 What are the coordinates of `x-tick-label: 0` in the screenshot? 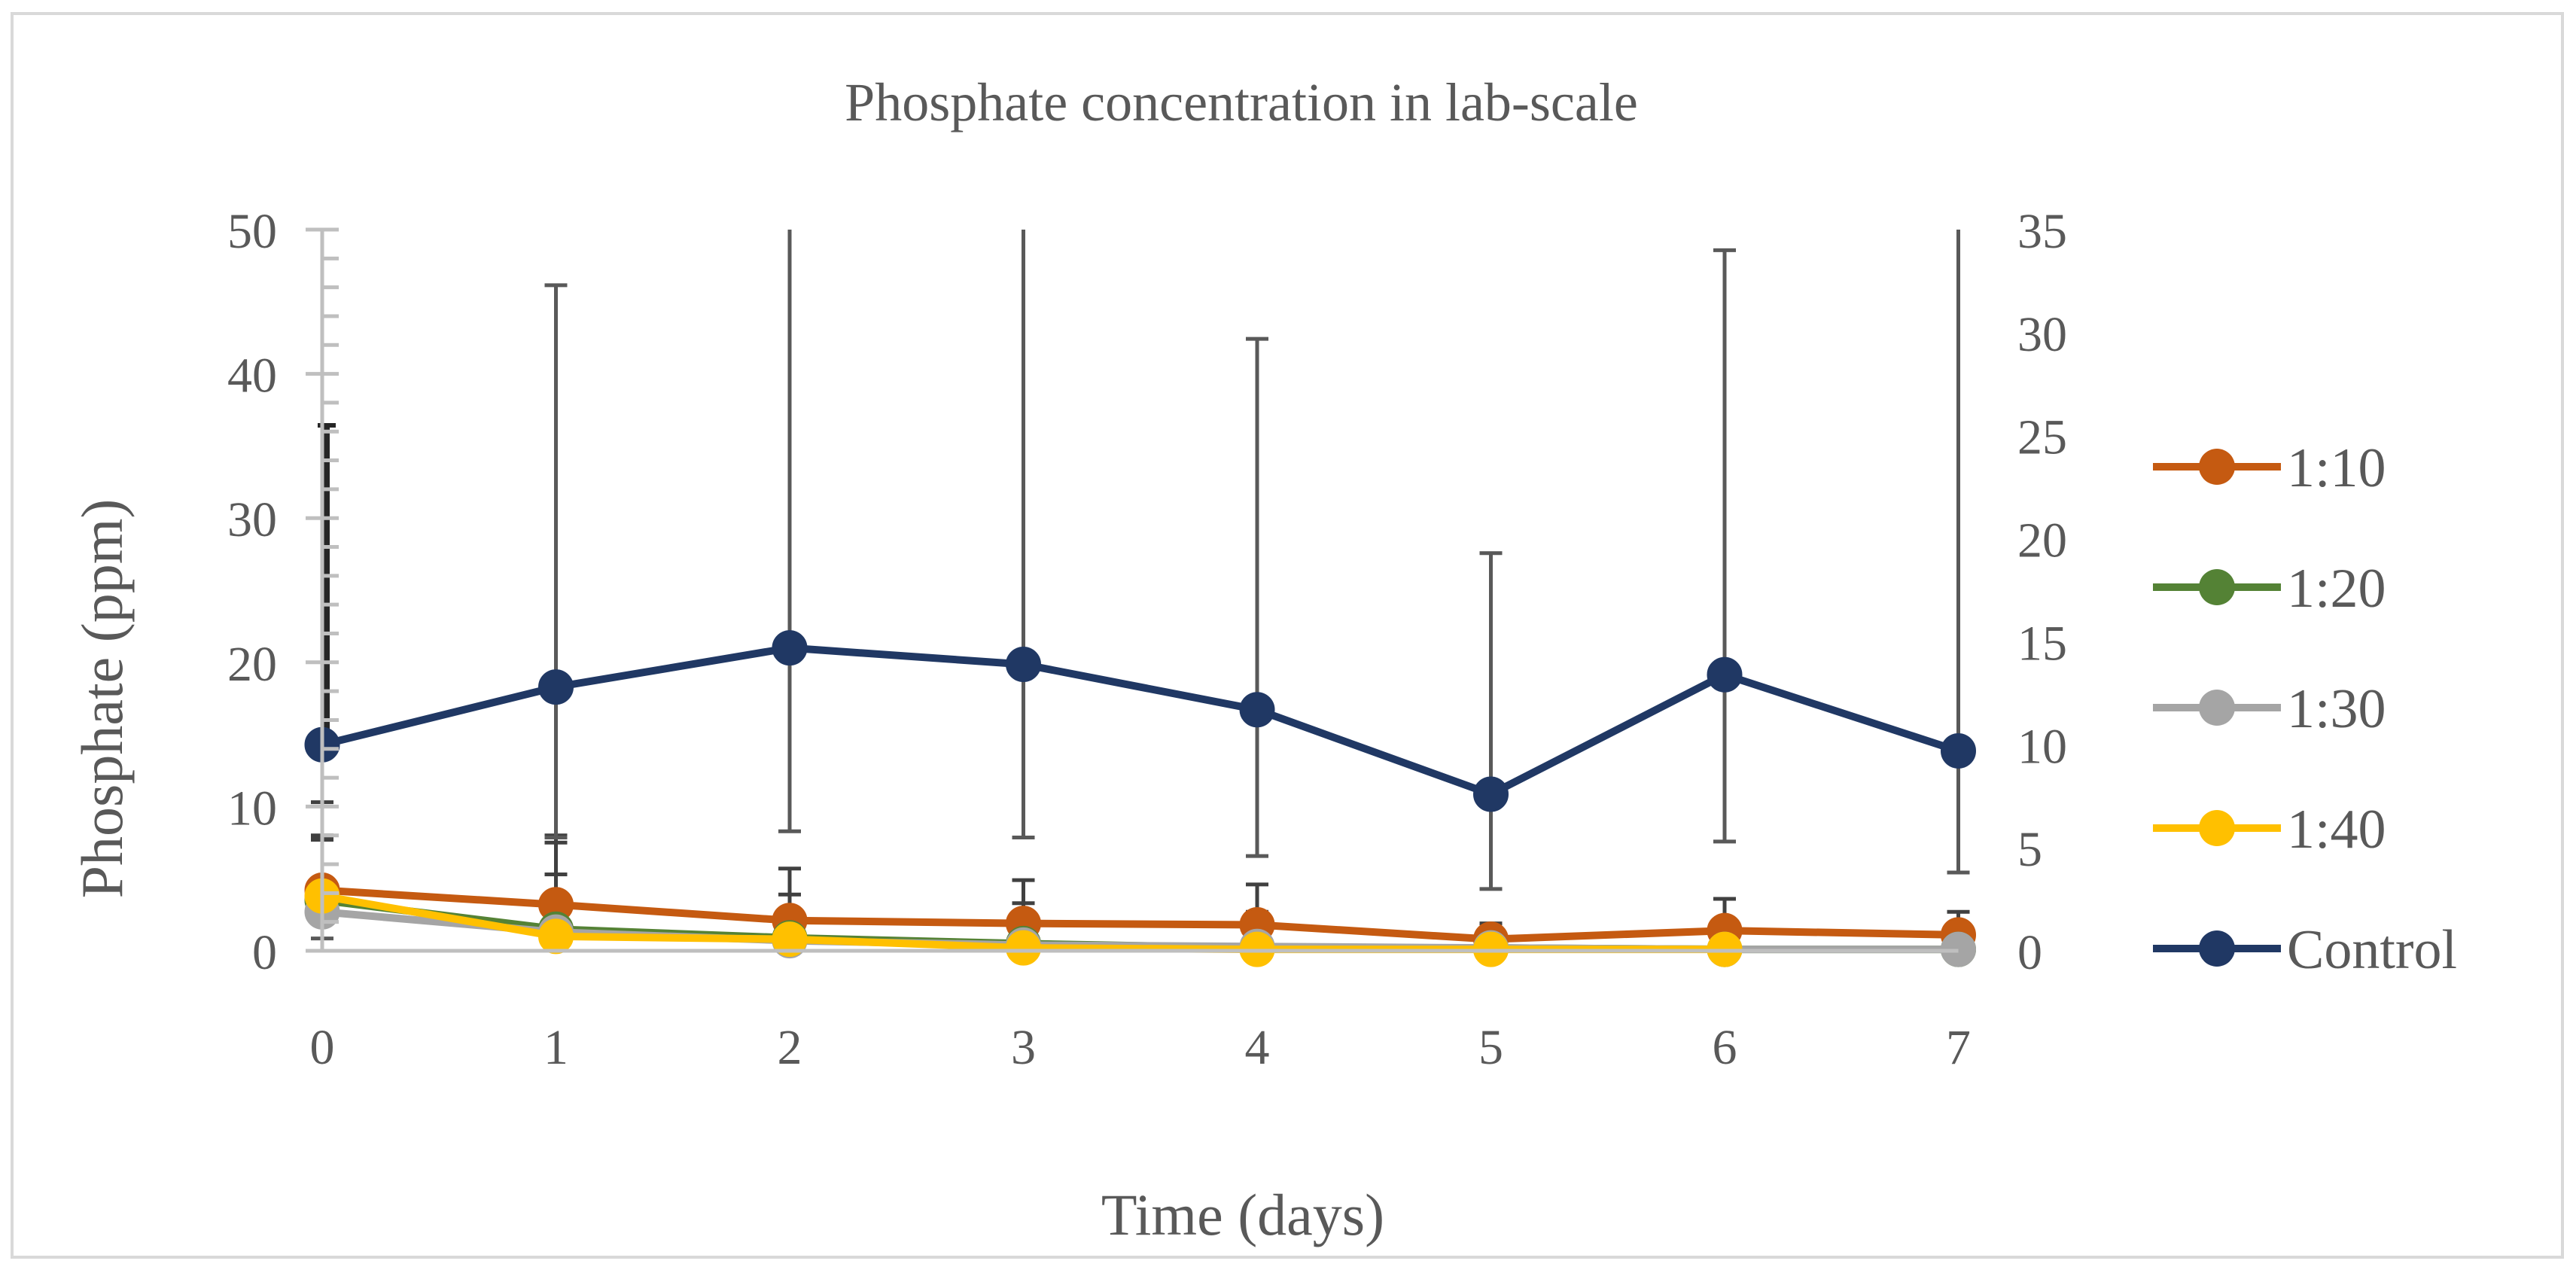 It's located at (323, 1047).